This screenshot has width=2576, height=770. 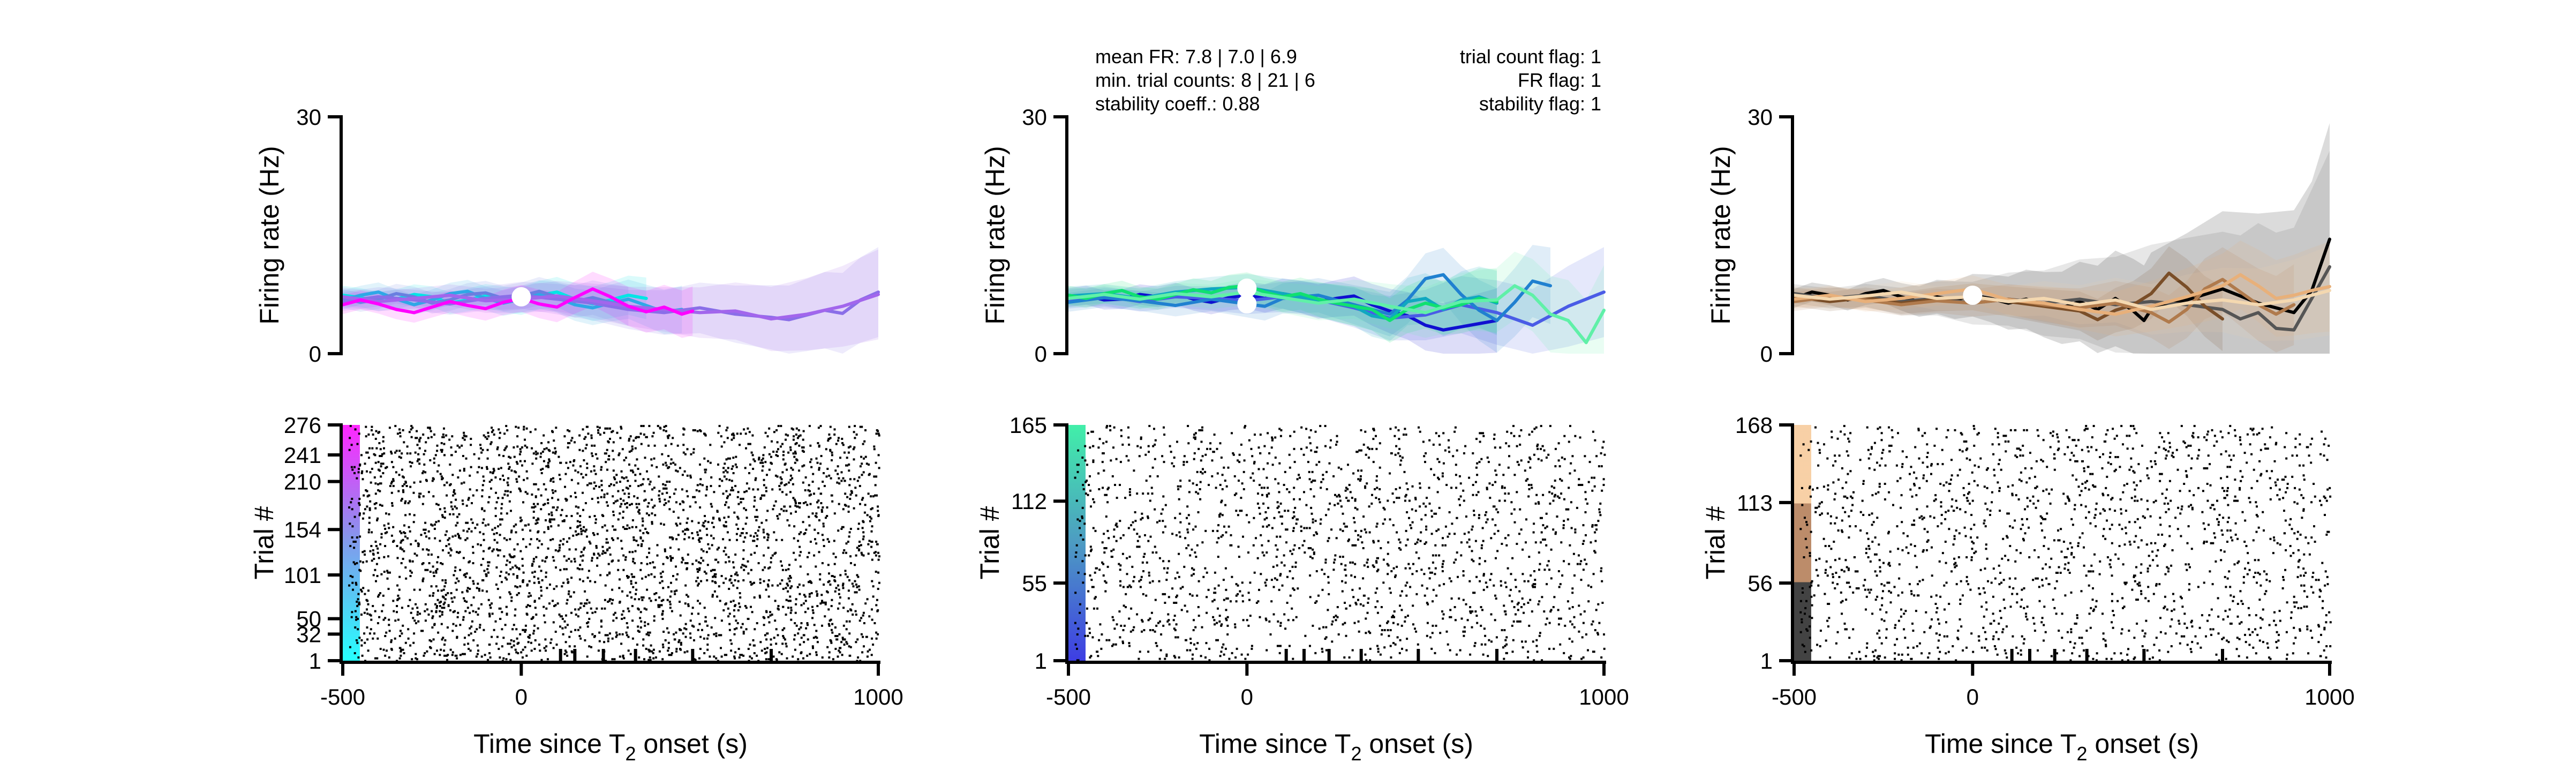 I want to click on y-tick-label: 113, so click(x=1755, y=502).